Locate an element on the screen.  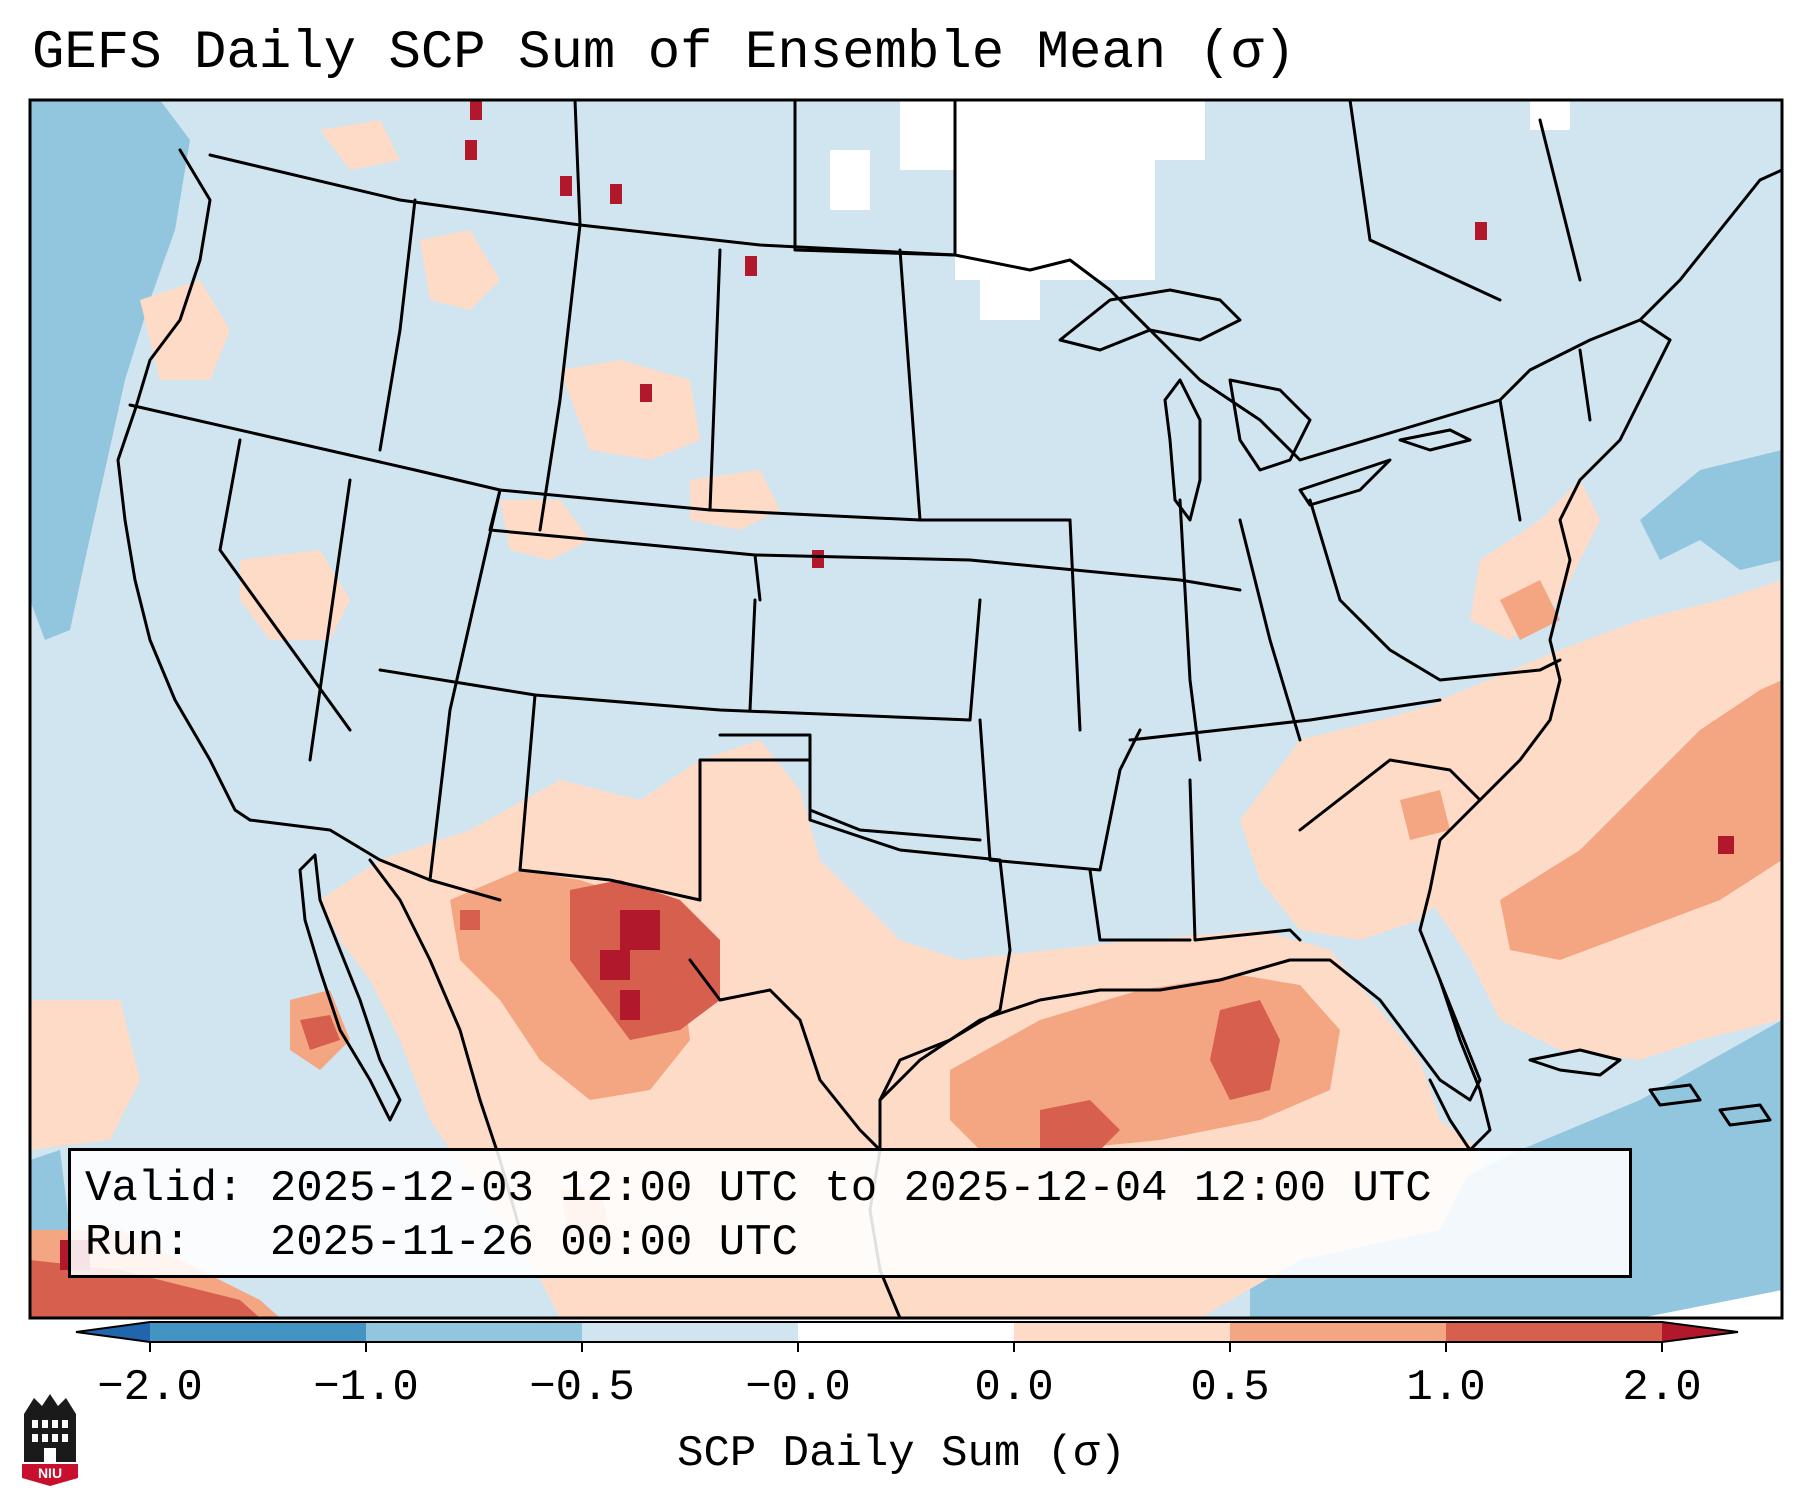
colorbar-tick-label: −0.5 is located at coordinates (582, 1388).